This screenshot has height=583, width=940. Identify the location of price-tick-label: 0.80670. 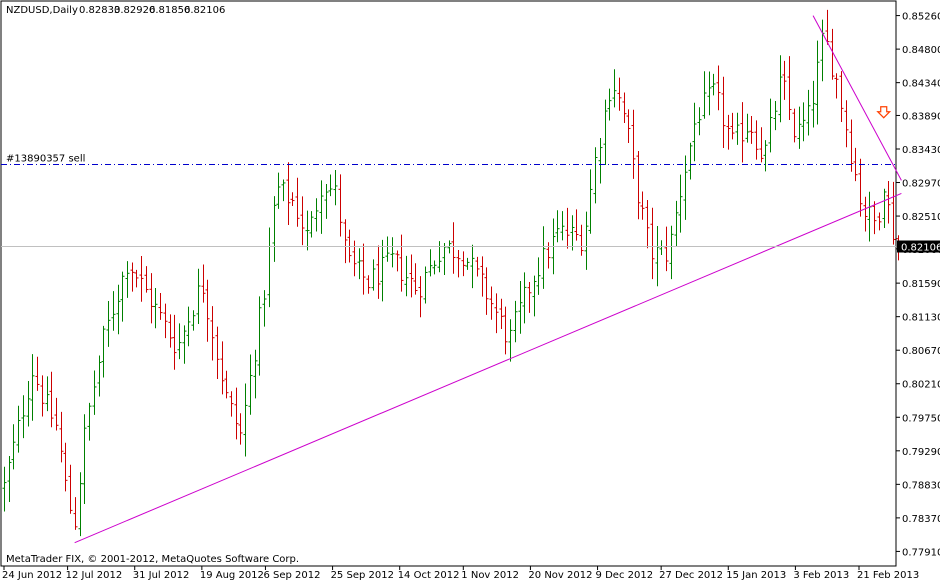
(921, 351).